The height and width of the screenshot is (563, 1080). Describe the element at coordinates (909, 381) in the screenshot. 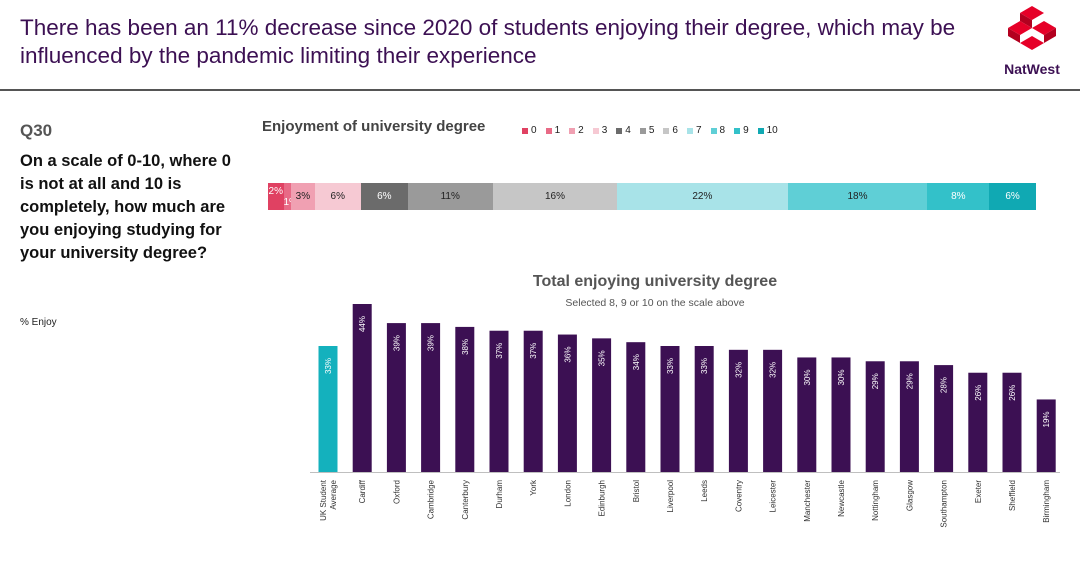

I see `bar-value-label: 29%` at that location.